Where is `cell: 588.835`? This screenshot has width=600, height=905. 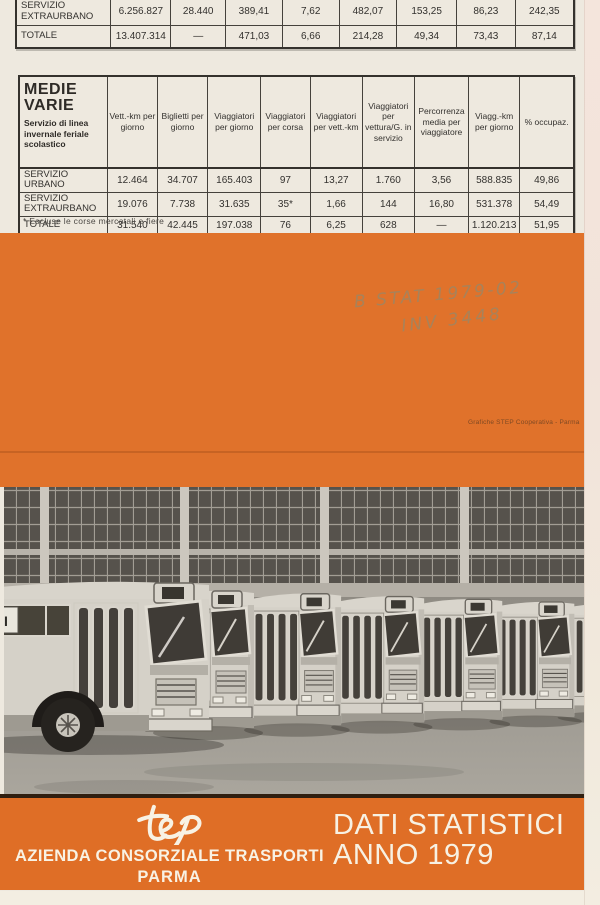
cell: 588.835 is located at coordinates (494, 180).